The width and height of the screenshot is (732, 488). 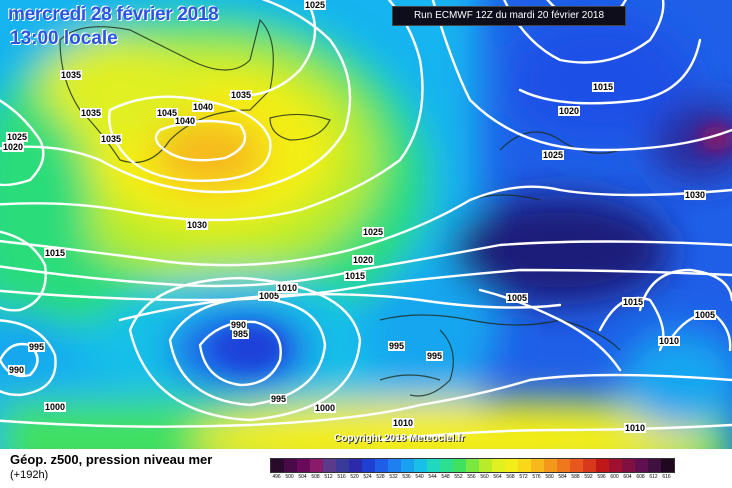 What do you see at coordinates (614, 477) in the screenshot?
I see `scale-label: 600` at bounding box center [614, 477].